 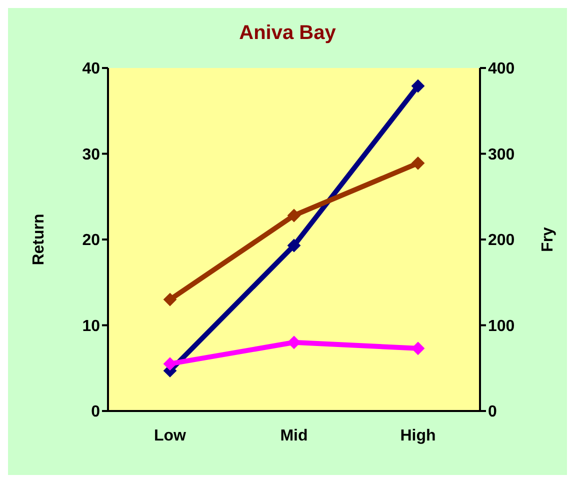 I want to click on y2-tick-label: 200, so click(x=501, y=241).